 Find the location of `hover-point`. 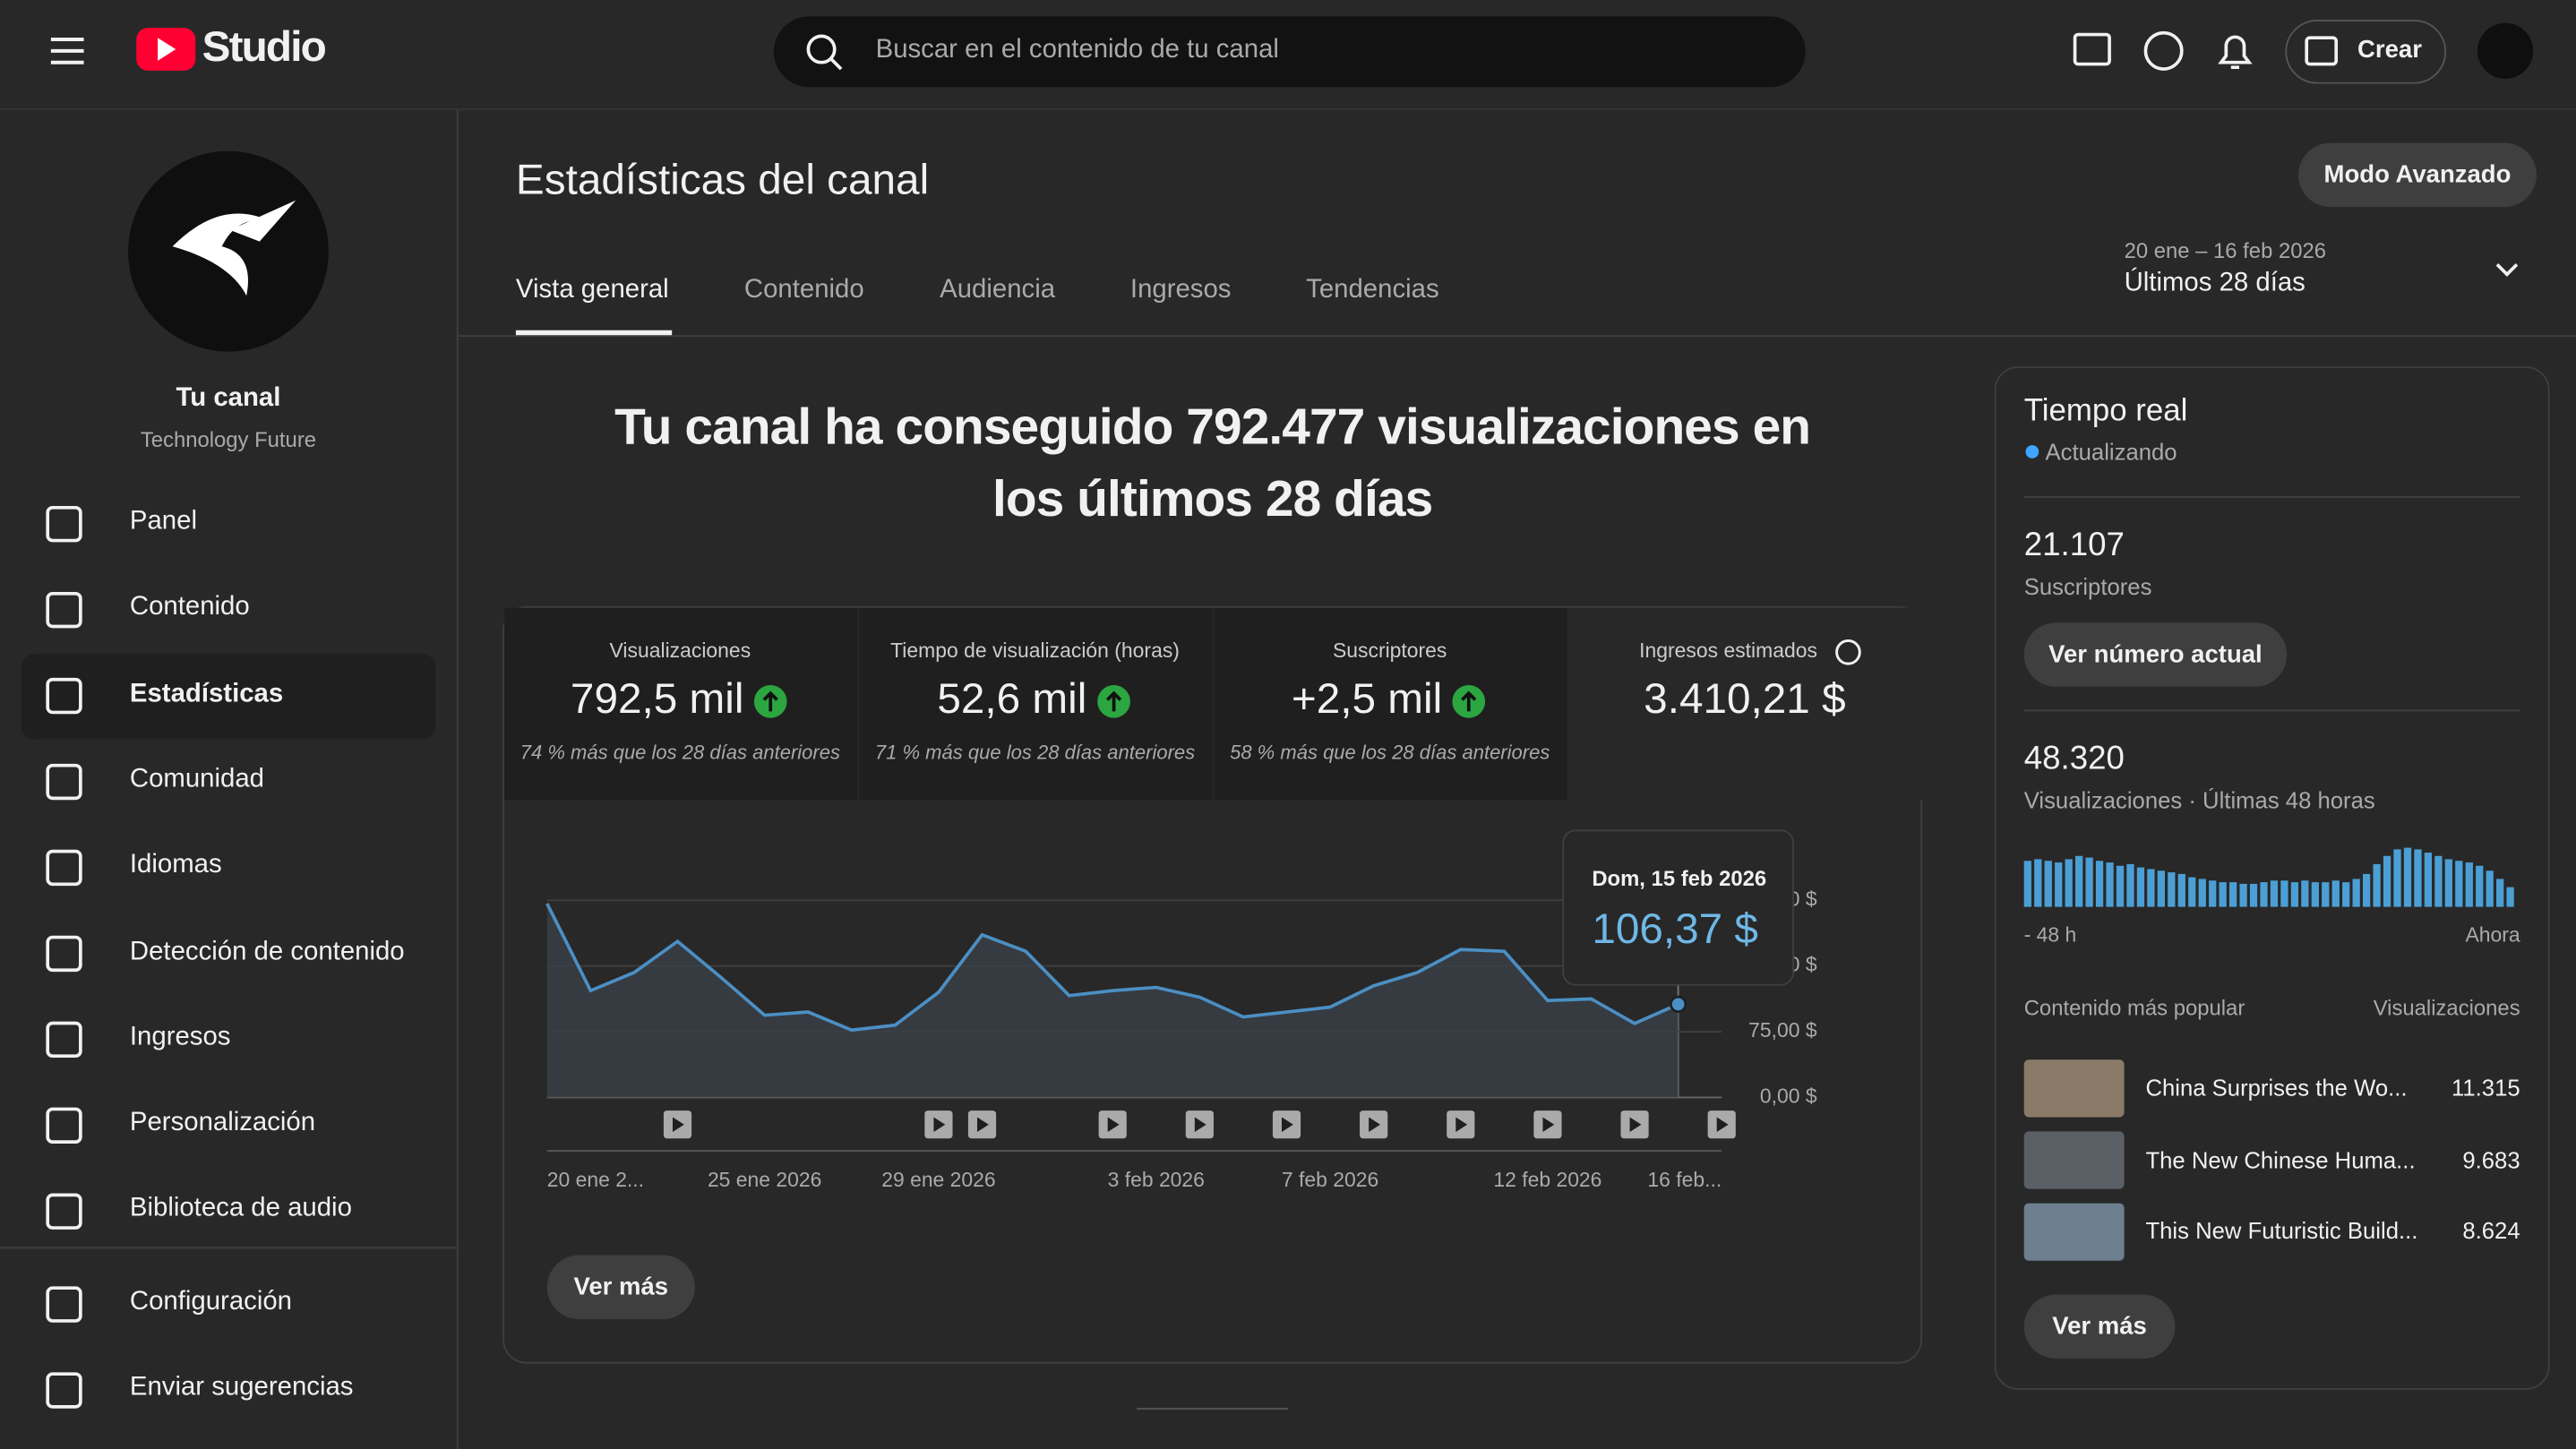

hover-point is located at coordinates (1678, 1004).